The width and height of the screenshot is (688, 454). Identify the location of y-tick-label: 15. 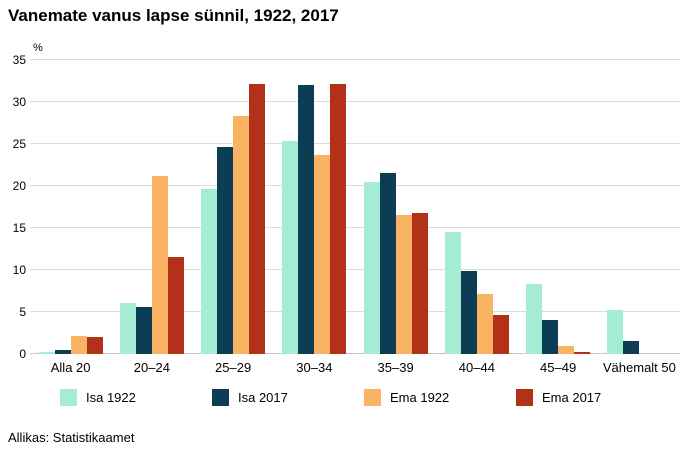
(19, 228).